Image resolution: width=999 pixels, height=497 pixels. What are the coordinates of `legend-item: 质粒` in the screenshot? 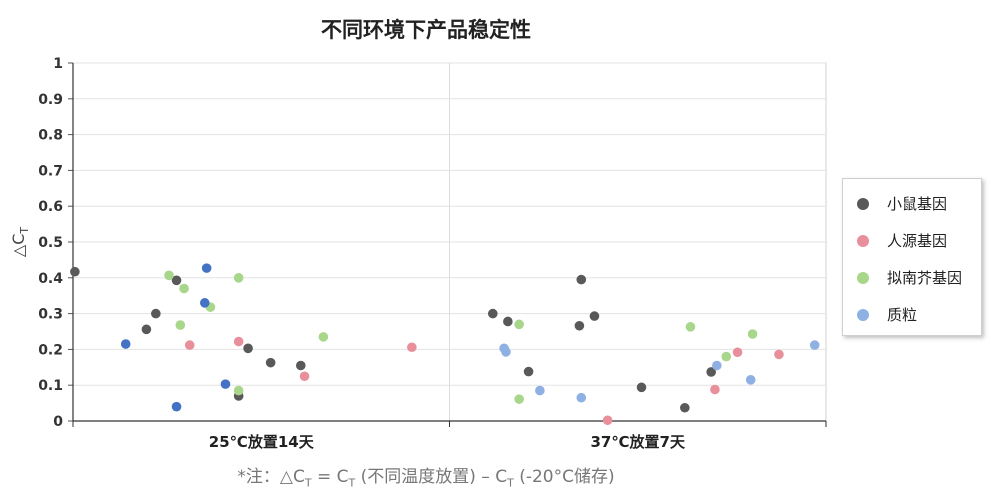 It's located at (919, 314).